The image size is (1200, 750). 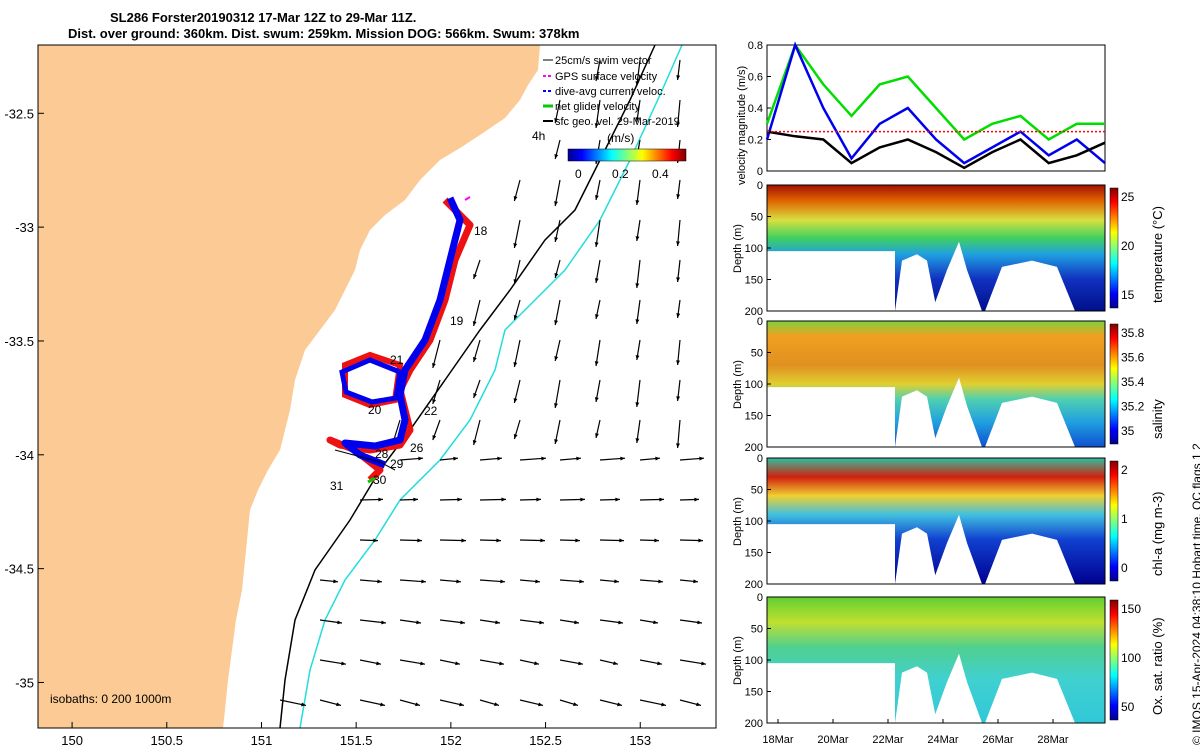 I want to click on colorbar-tick-label: 35, so click(x=1128, y=431).